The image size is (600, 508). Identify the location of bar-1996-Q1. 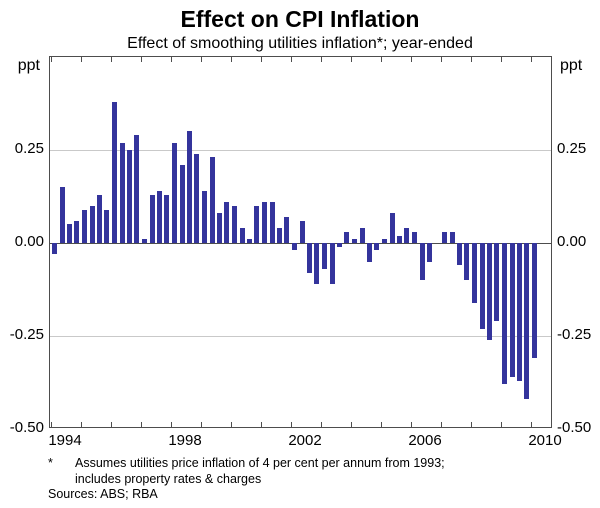
(115, 172).